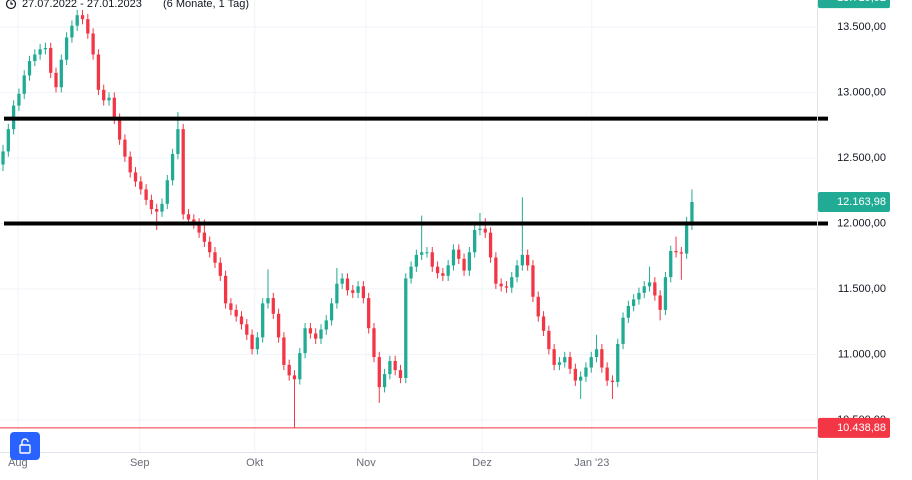 The image size is (912, 480). I want to click on date-range: 27.07.2022 - 27.01.2023, so click(82, 5).